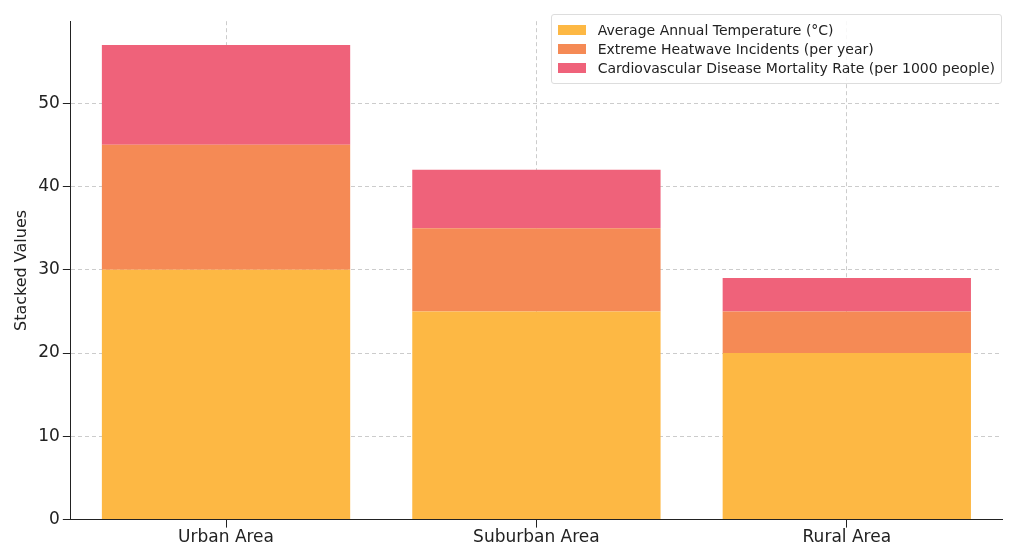  What do you see at coordinates (796, 68) in the screenshot?
I see `legend-label: Cardiovascular Disease Mortality Rate (per 1000 people)` at bounding box center [796, 68].